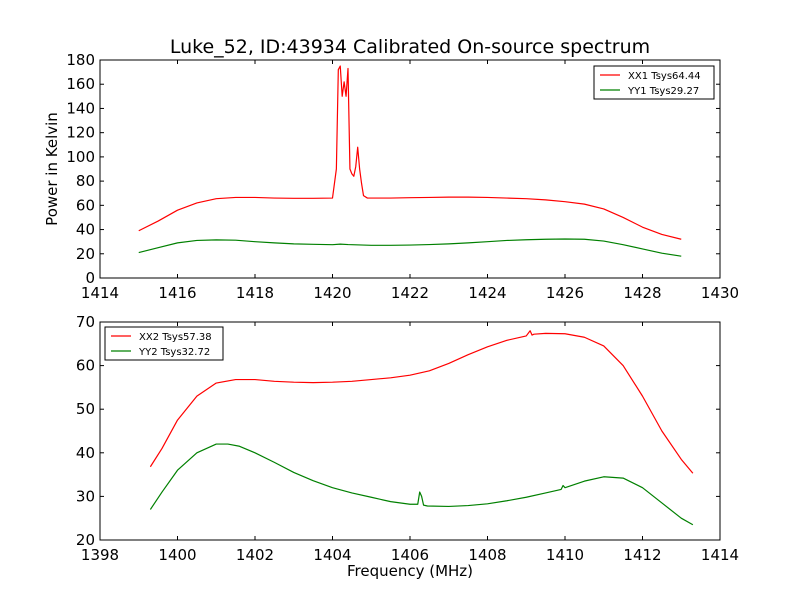 The width and height of the screenshot is (800, 604). I want to click on y-tick-label: 80, so click(85, 181).